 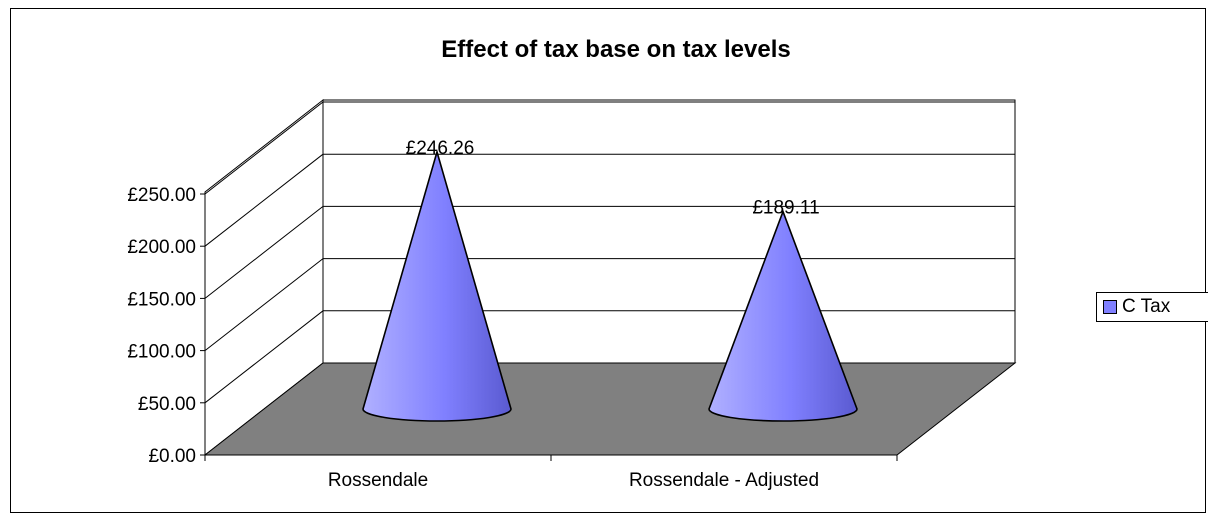 What do you see at coordinates (616, 49) in the screenshot?
I see `chart-title: Effect of tax base on tax levels` at bounding box center [616, 49].